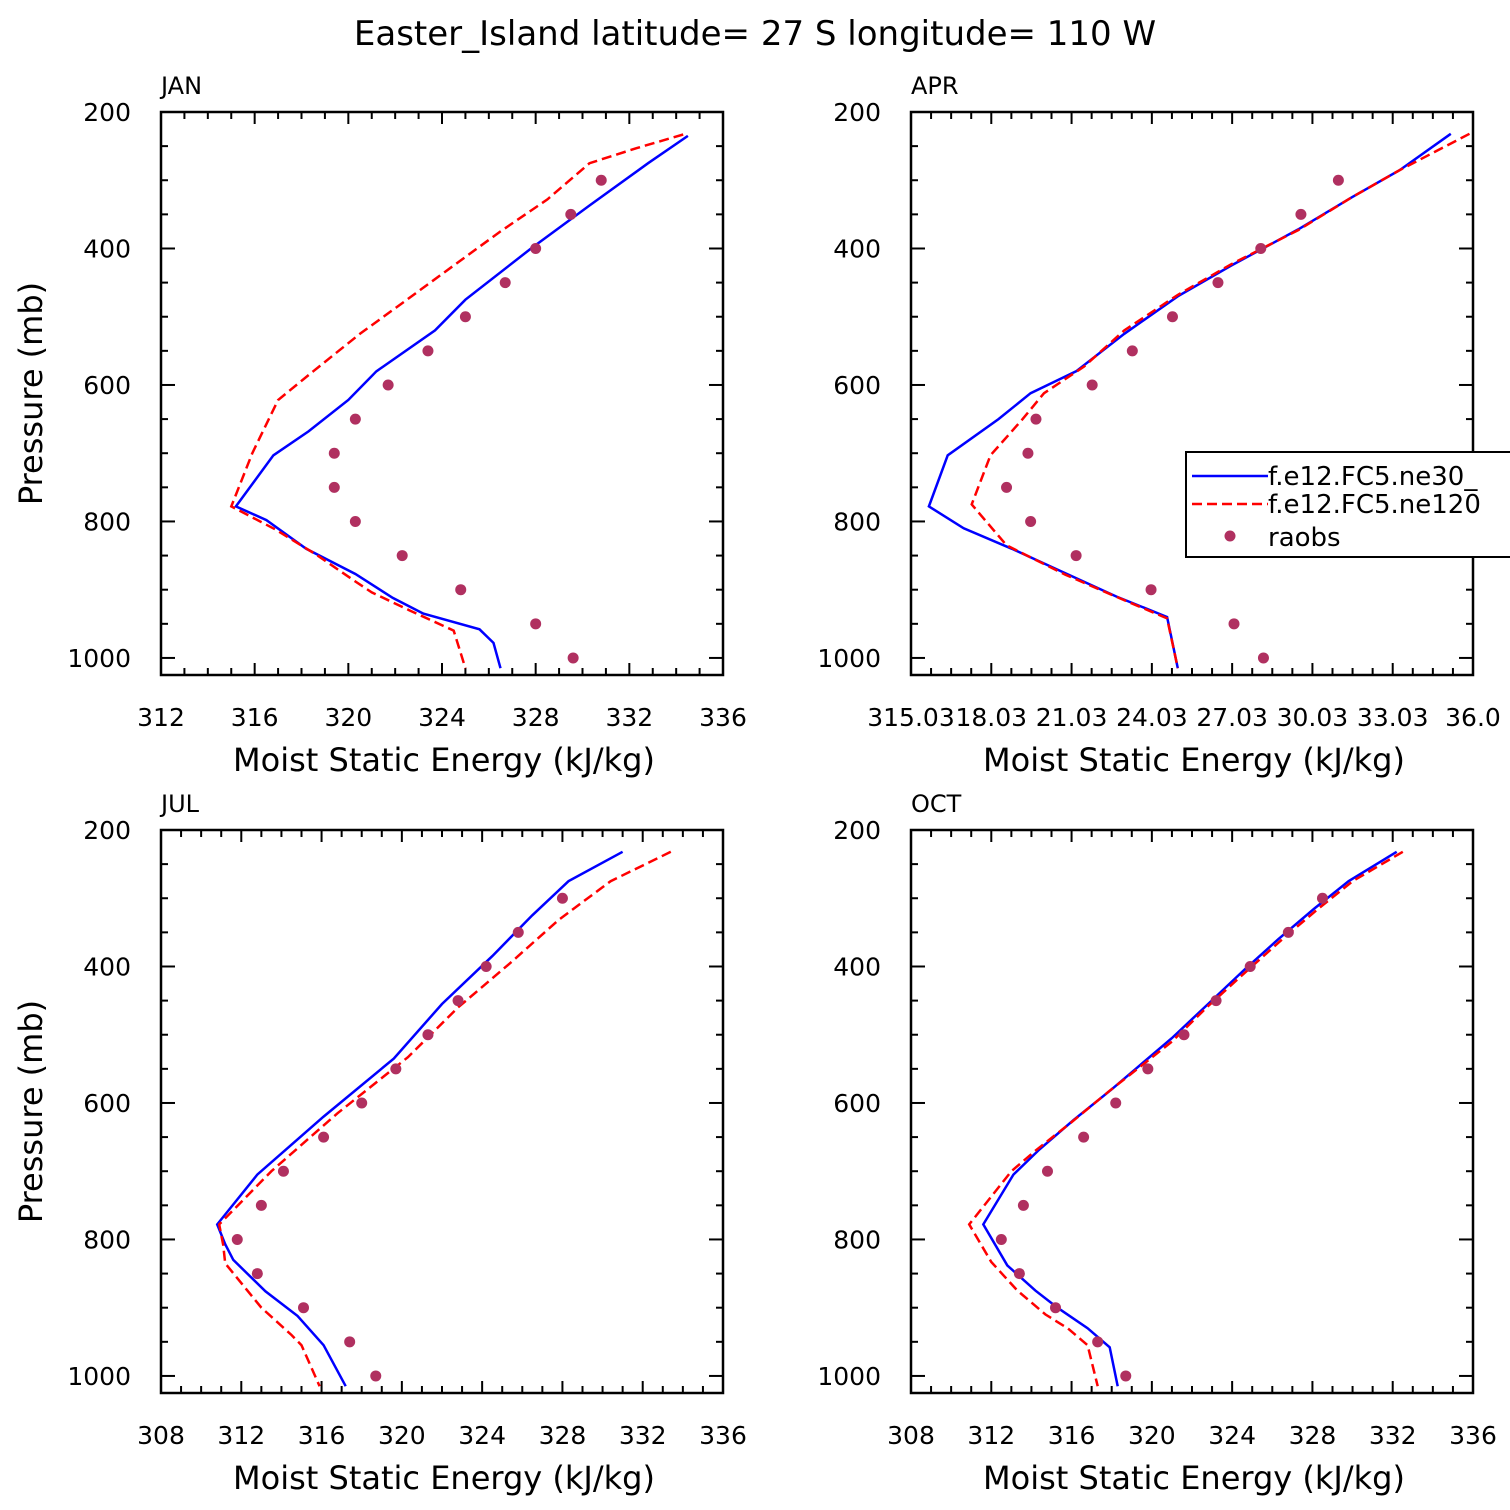 This screenshot has width=1510, height=1510. What do you see at coordinates (1374, 505) in the screenshot?
I see `legend-label: f.e12.FC5.ne120` at bounding box center [1374, 505].